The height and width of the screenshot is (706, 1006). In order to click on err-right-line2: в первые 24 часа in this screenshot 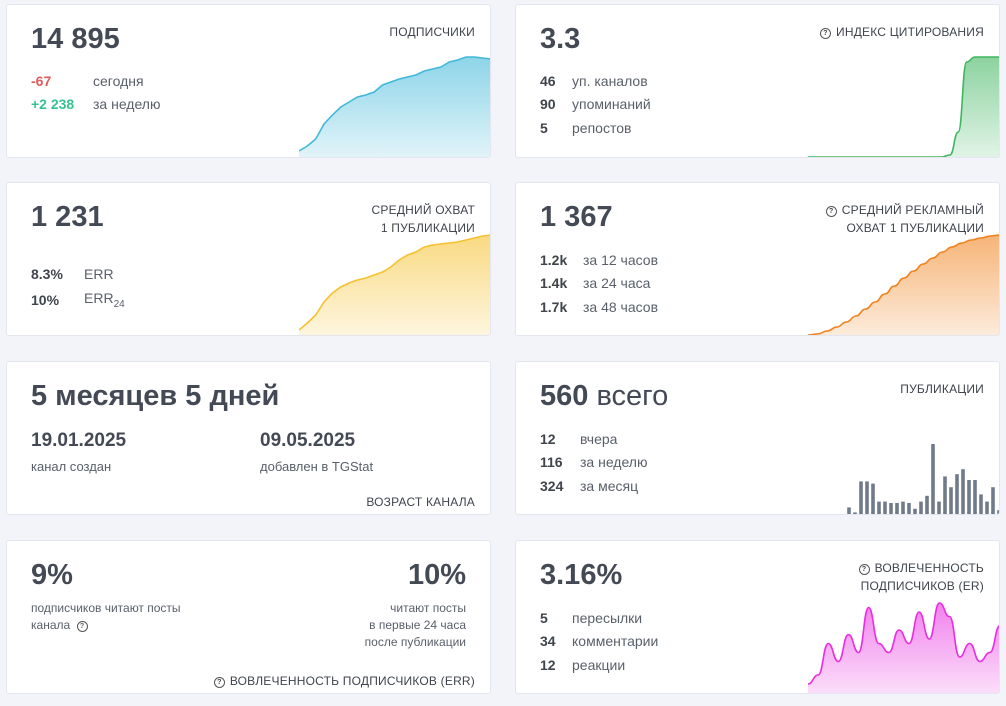, I will do `click(417, 625)`.